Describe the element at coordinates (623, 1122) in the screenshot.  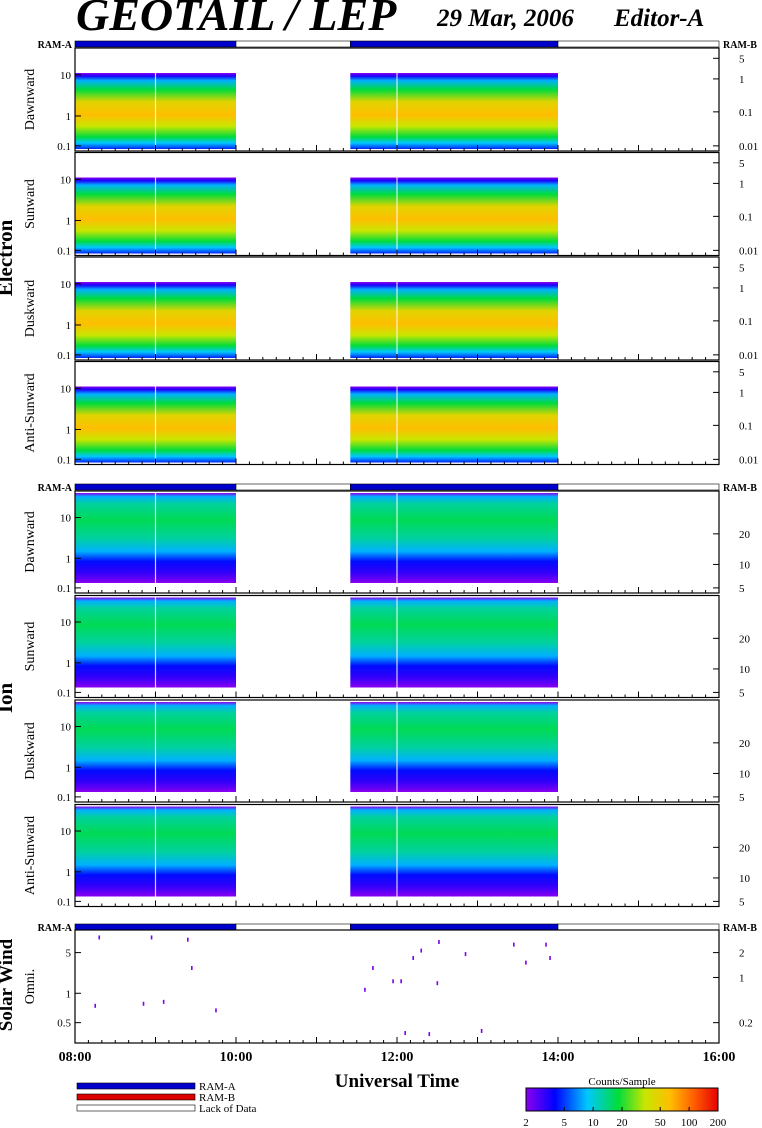
I see `colorbar-tick-label: 20` at that location.